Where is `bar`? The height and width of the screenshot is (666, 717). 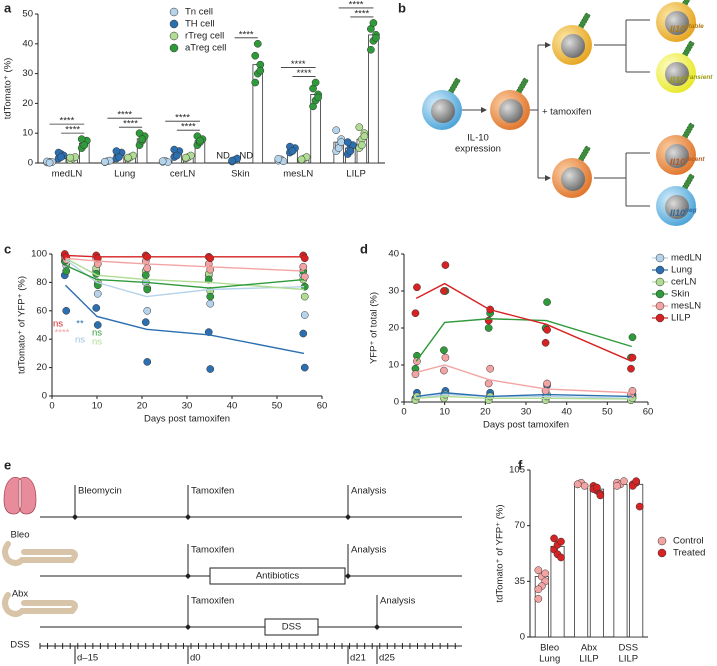 bar is located at coordinates (581, 560).